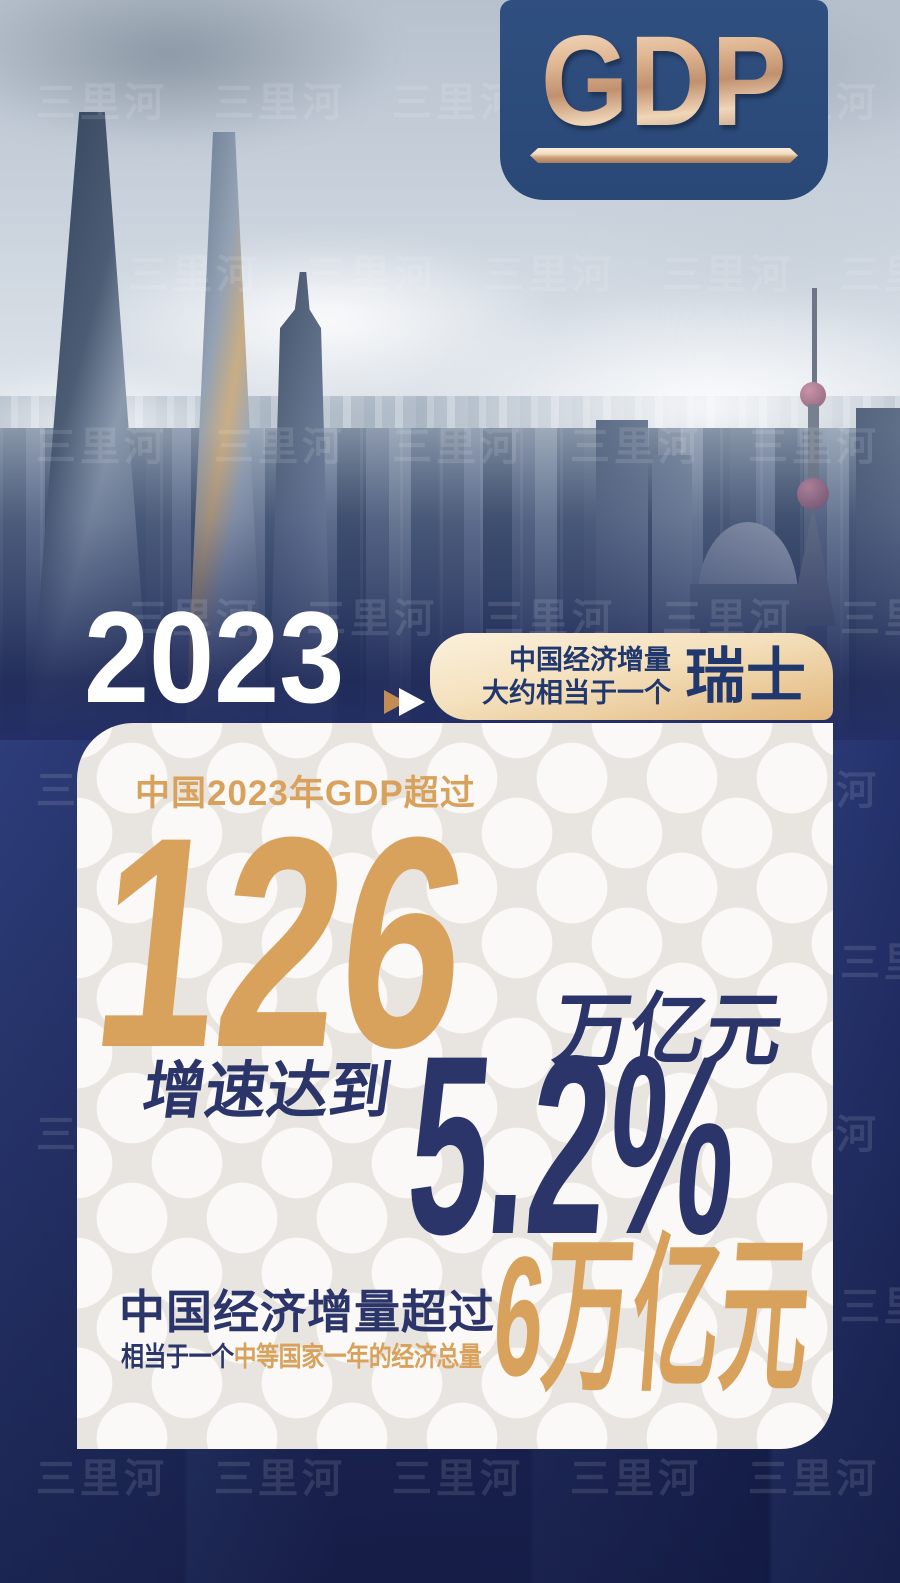 The image size is (900, 1583). I want to click on comparison-country: 瑞士, so click(746, 676).